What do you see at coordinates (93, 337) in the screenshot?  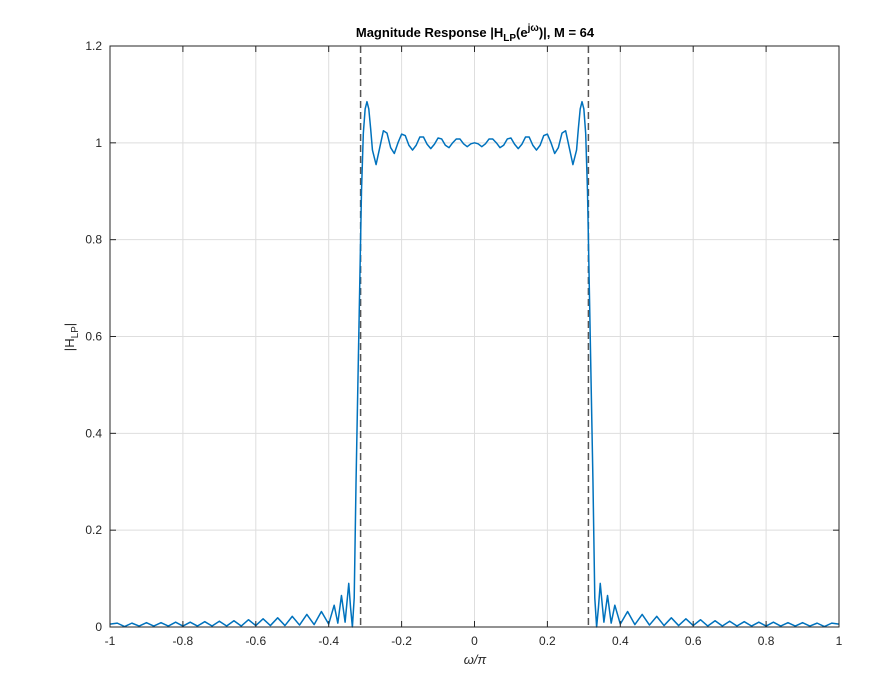 I see `y-tick-label: 0.6` at bounding box center [93, 337].